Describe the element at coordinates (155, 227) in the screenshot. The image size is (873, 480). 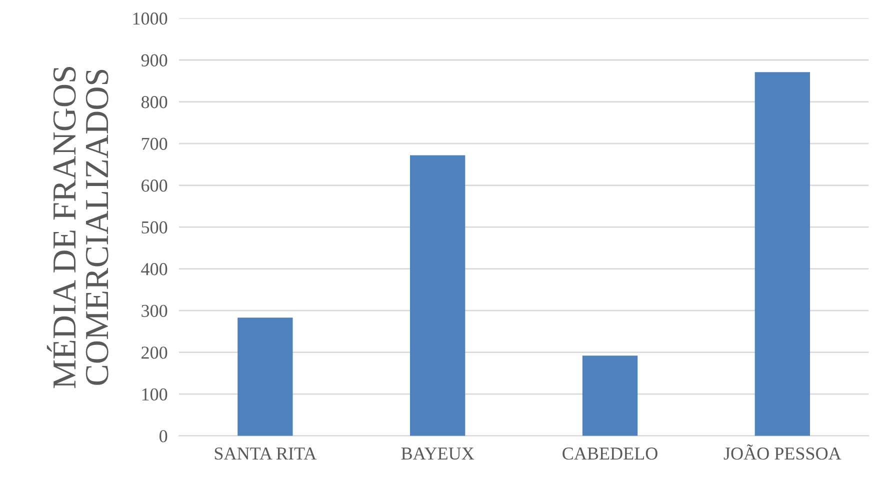
I see `y-tick-label: 500` at that location.